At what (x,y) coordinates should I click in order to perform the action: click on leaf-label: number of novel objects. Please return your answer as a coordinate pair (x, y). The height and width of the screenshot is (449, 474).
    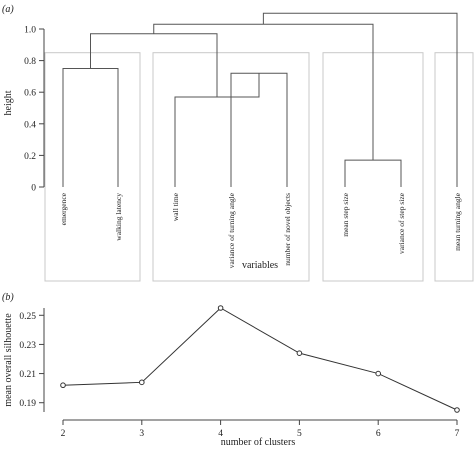
    Looking at the image, I should click on (287, 229).